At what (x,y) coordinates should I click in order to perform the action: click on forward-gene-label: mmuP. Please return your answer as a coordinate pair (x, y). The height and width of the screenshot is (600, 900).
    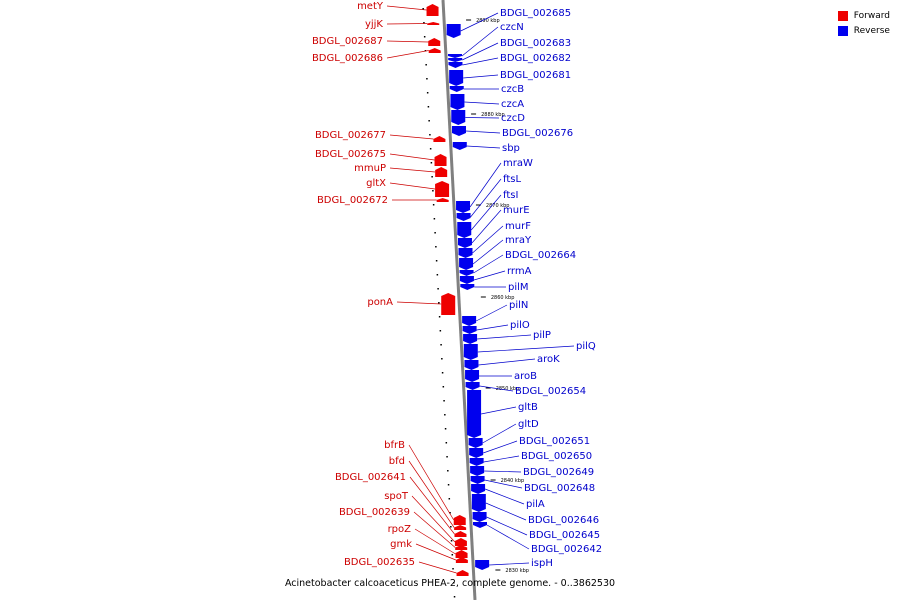
    Looking at the image, I should click on (370, 168).